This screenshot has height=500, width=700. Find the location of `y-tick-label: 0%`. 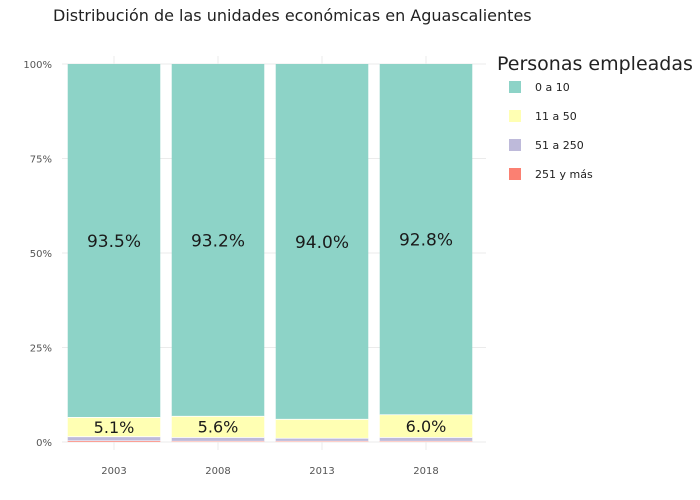

y-tick-label: 0% is located at coordinates (44, 443).